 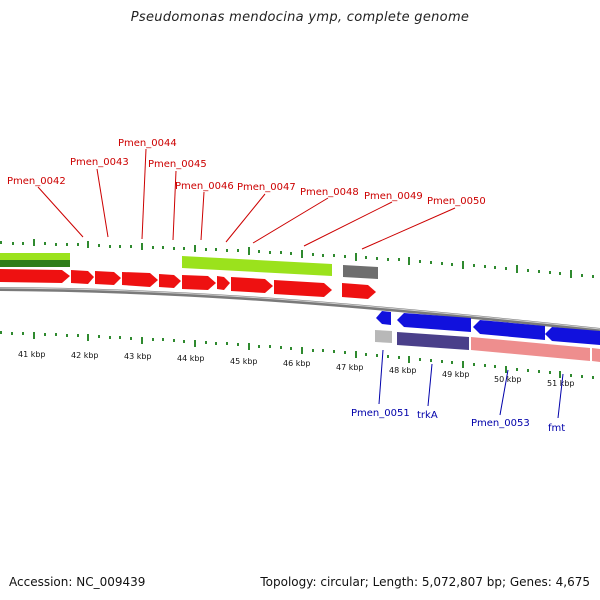 I want to click on ortholog-block-dark, so click(x=35, y=263).